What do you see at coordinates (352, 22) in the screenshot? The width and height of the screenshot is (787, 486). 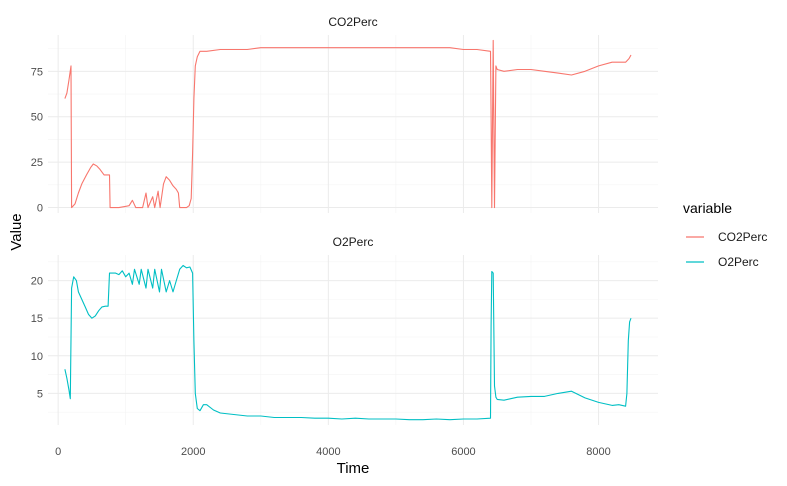 I see `panel-title-co2perc: CO2Perc` at bounding box center [352, 22].